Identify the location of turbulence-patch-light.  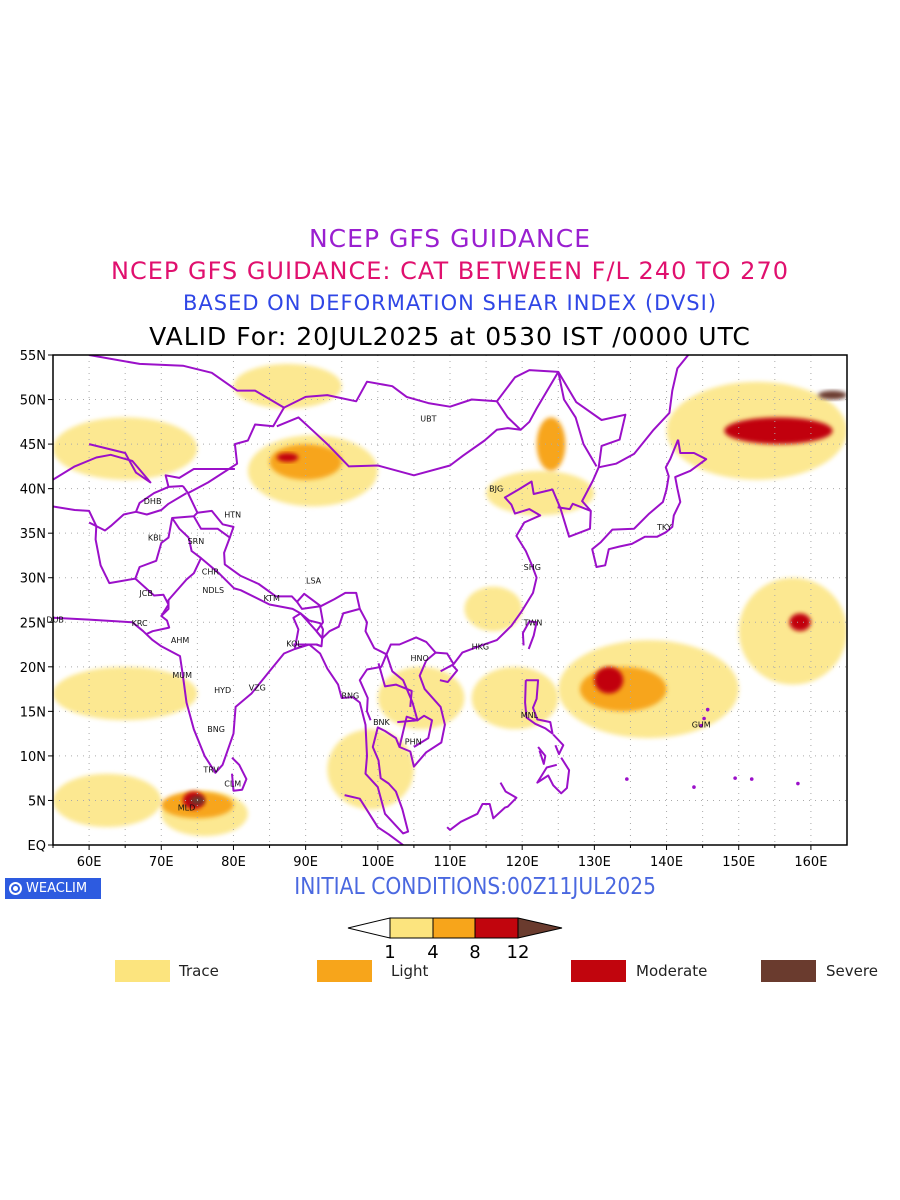
(623, 689).